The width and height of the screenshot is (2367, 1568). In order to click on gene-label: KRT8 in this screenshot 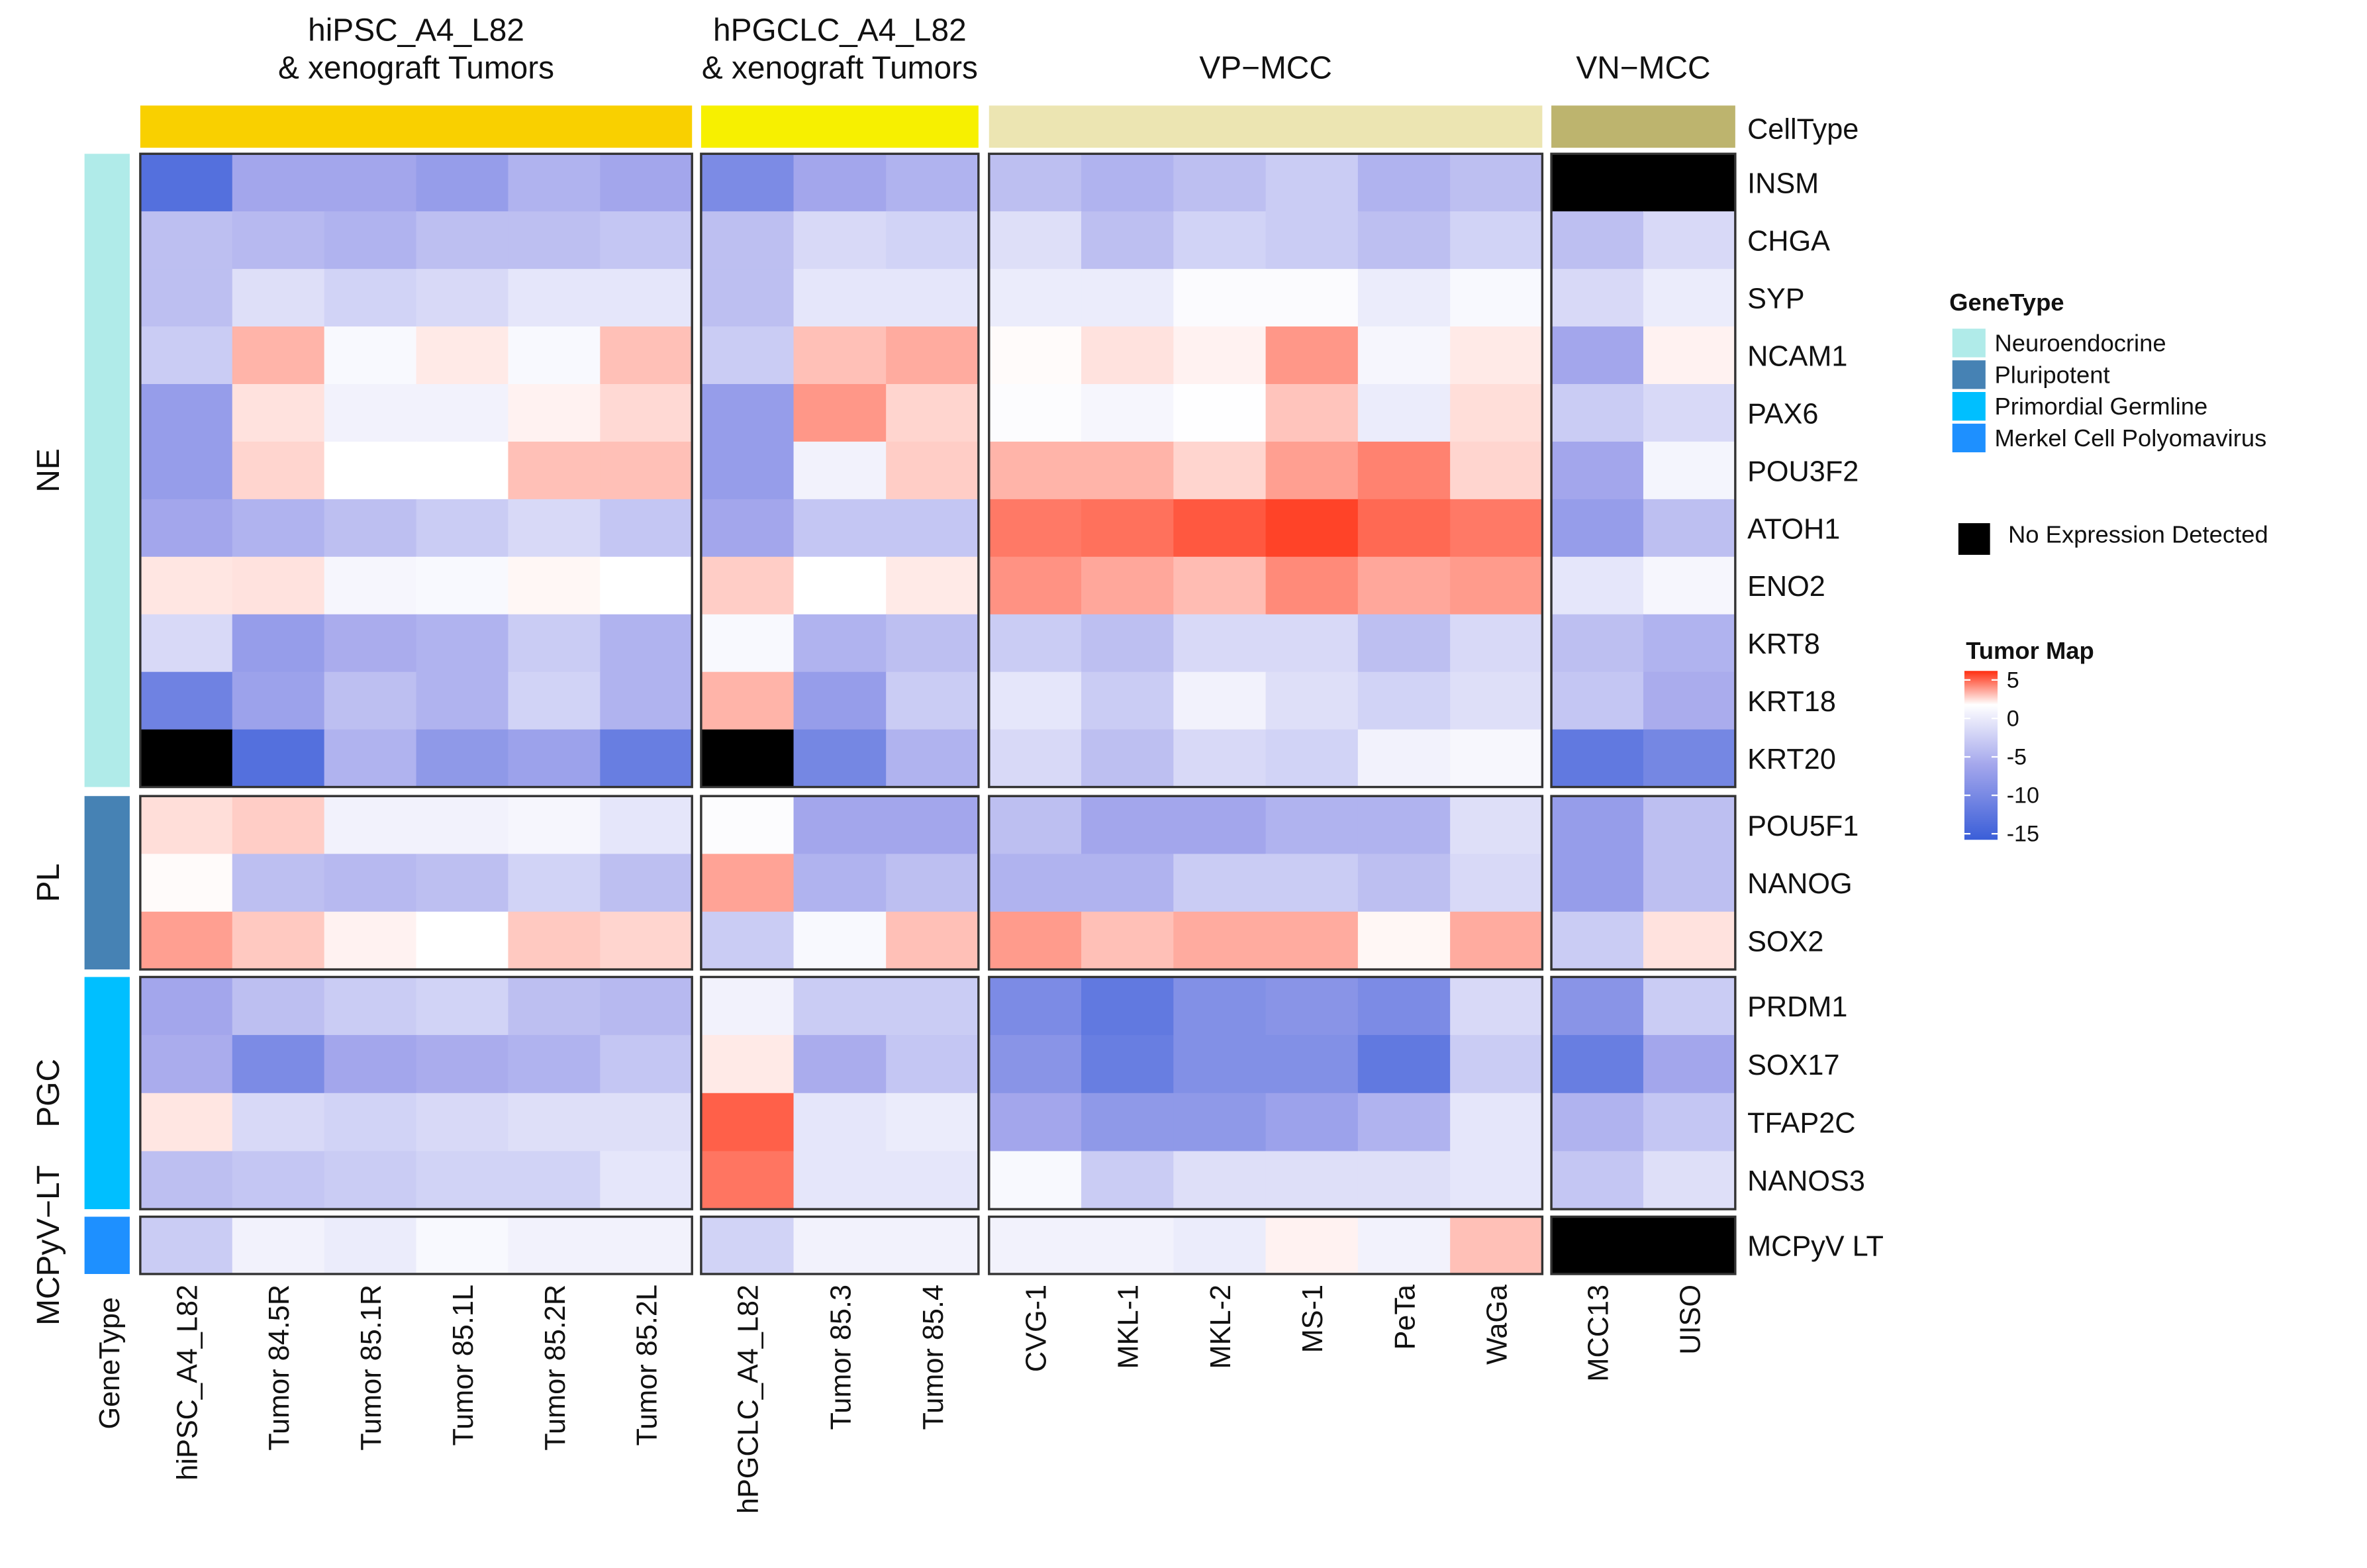, I will do `click(1784, 644)`.